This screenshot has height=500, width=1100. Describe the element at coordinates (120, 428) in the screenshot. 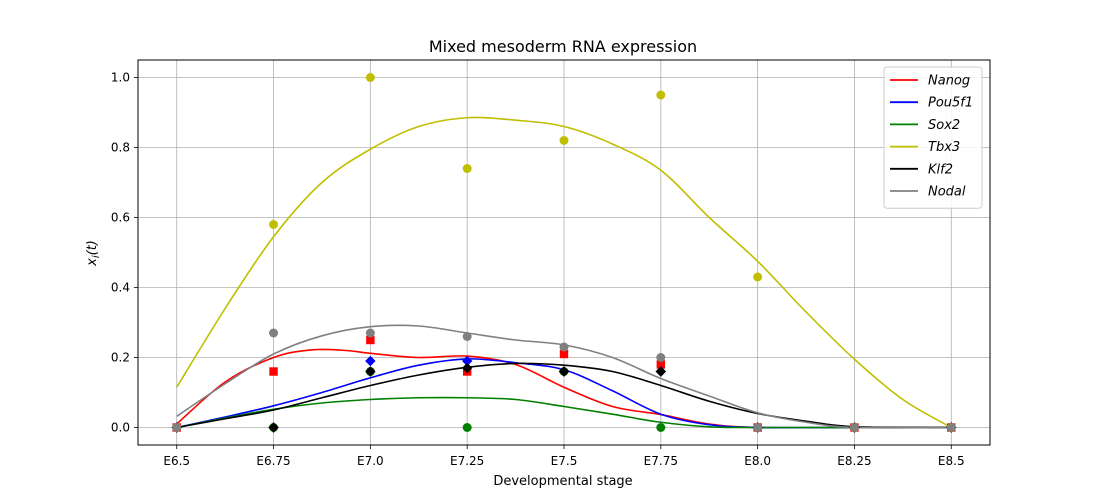

I see `y-tick-label: 0.0` at that location.